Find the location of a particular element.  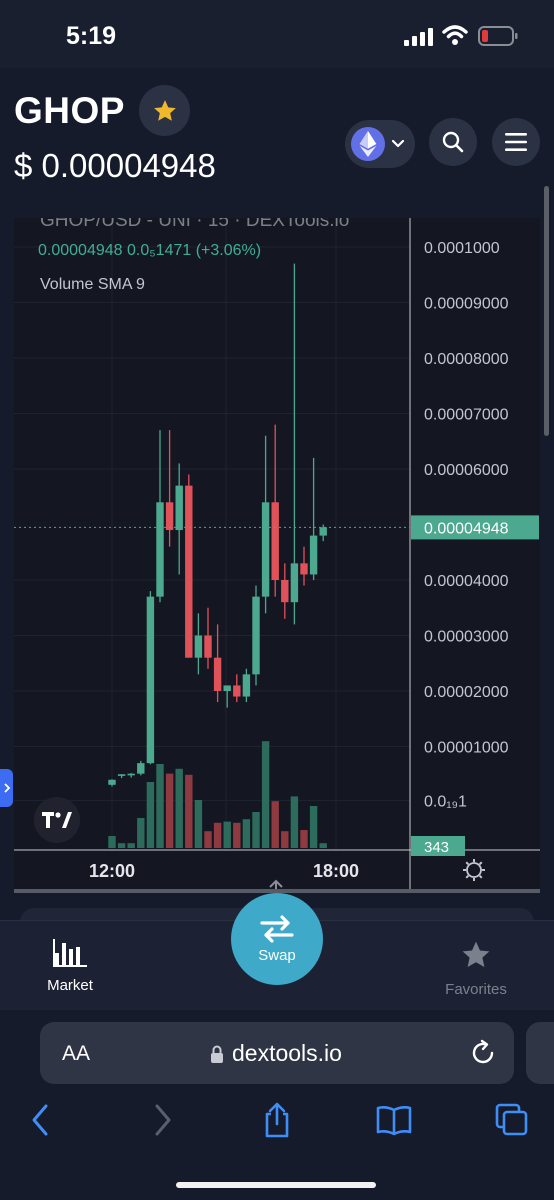

text-size-label: AA is located at coordinates (76, 1053).